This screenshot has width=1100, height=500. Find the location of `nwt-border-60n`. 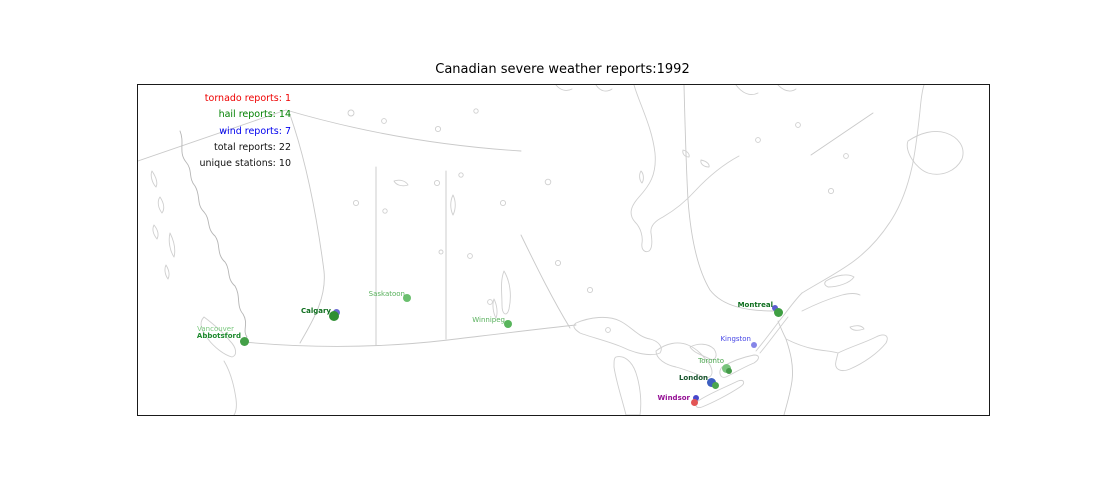

nwt-border-60n is located at coordinates (403, 130).